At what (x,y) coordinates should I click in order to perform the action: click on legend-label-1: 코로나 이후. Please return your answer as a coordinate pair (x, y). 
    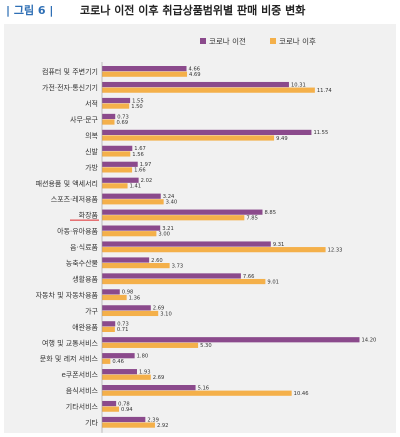
    Looking at the image, I should click on (297, 41).